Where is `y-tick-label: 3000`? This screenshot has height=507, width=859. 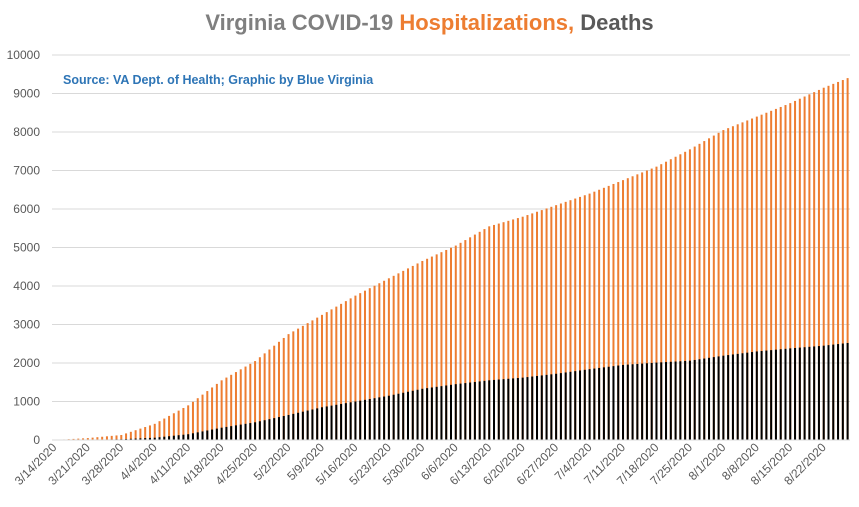 y-tick-label: 3000 is located at coordinates (26, 325).